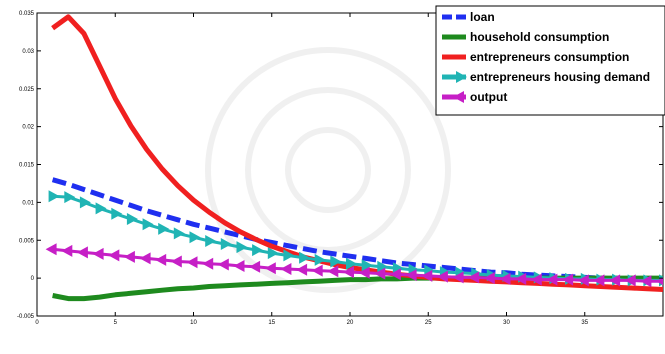  Describe the element at coordinates (26, 317) in the screenshot. I see `y-tick-label: -0.005` at that location.